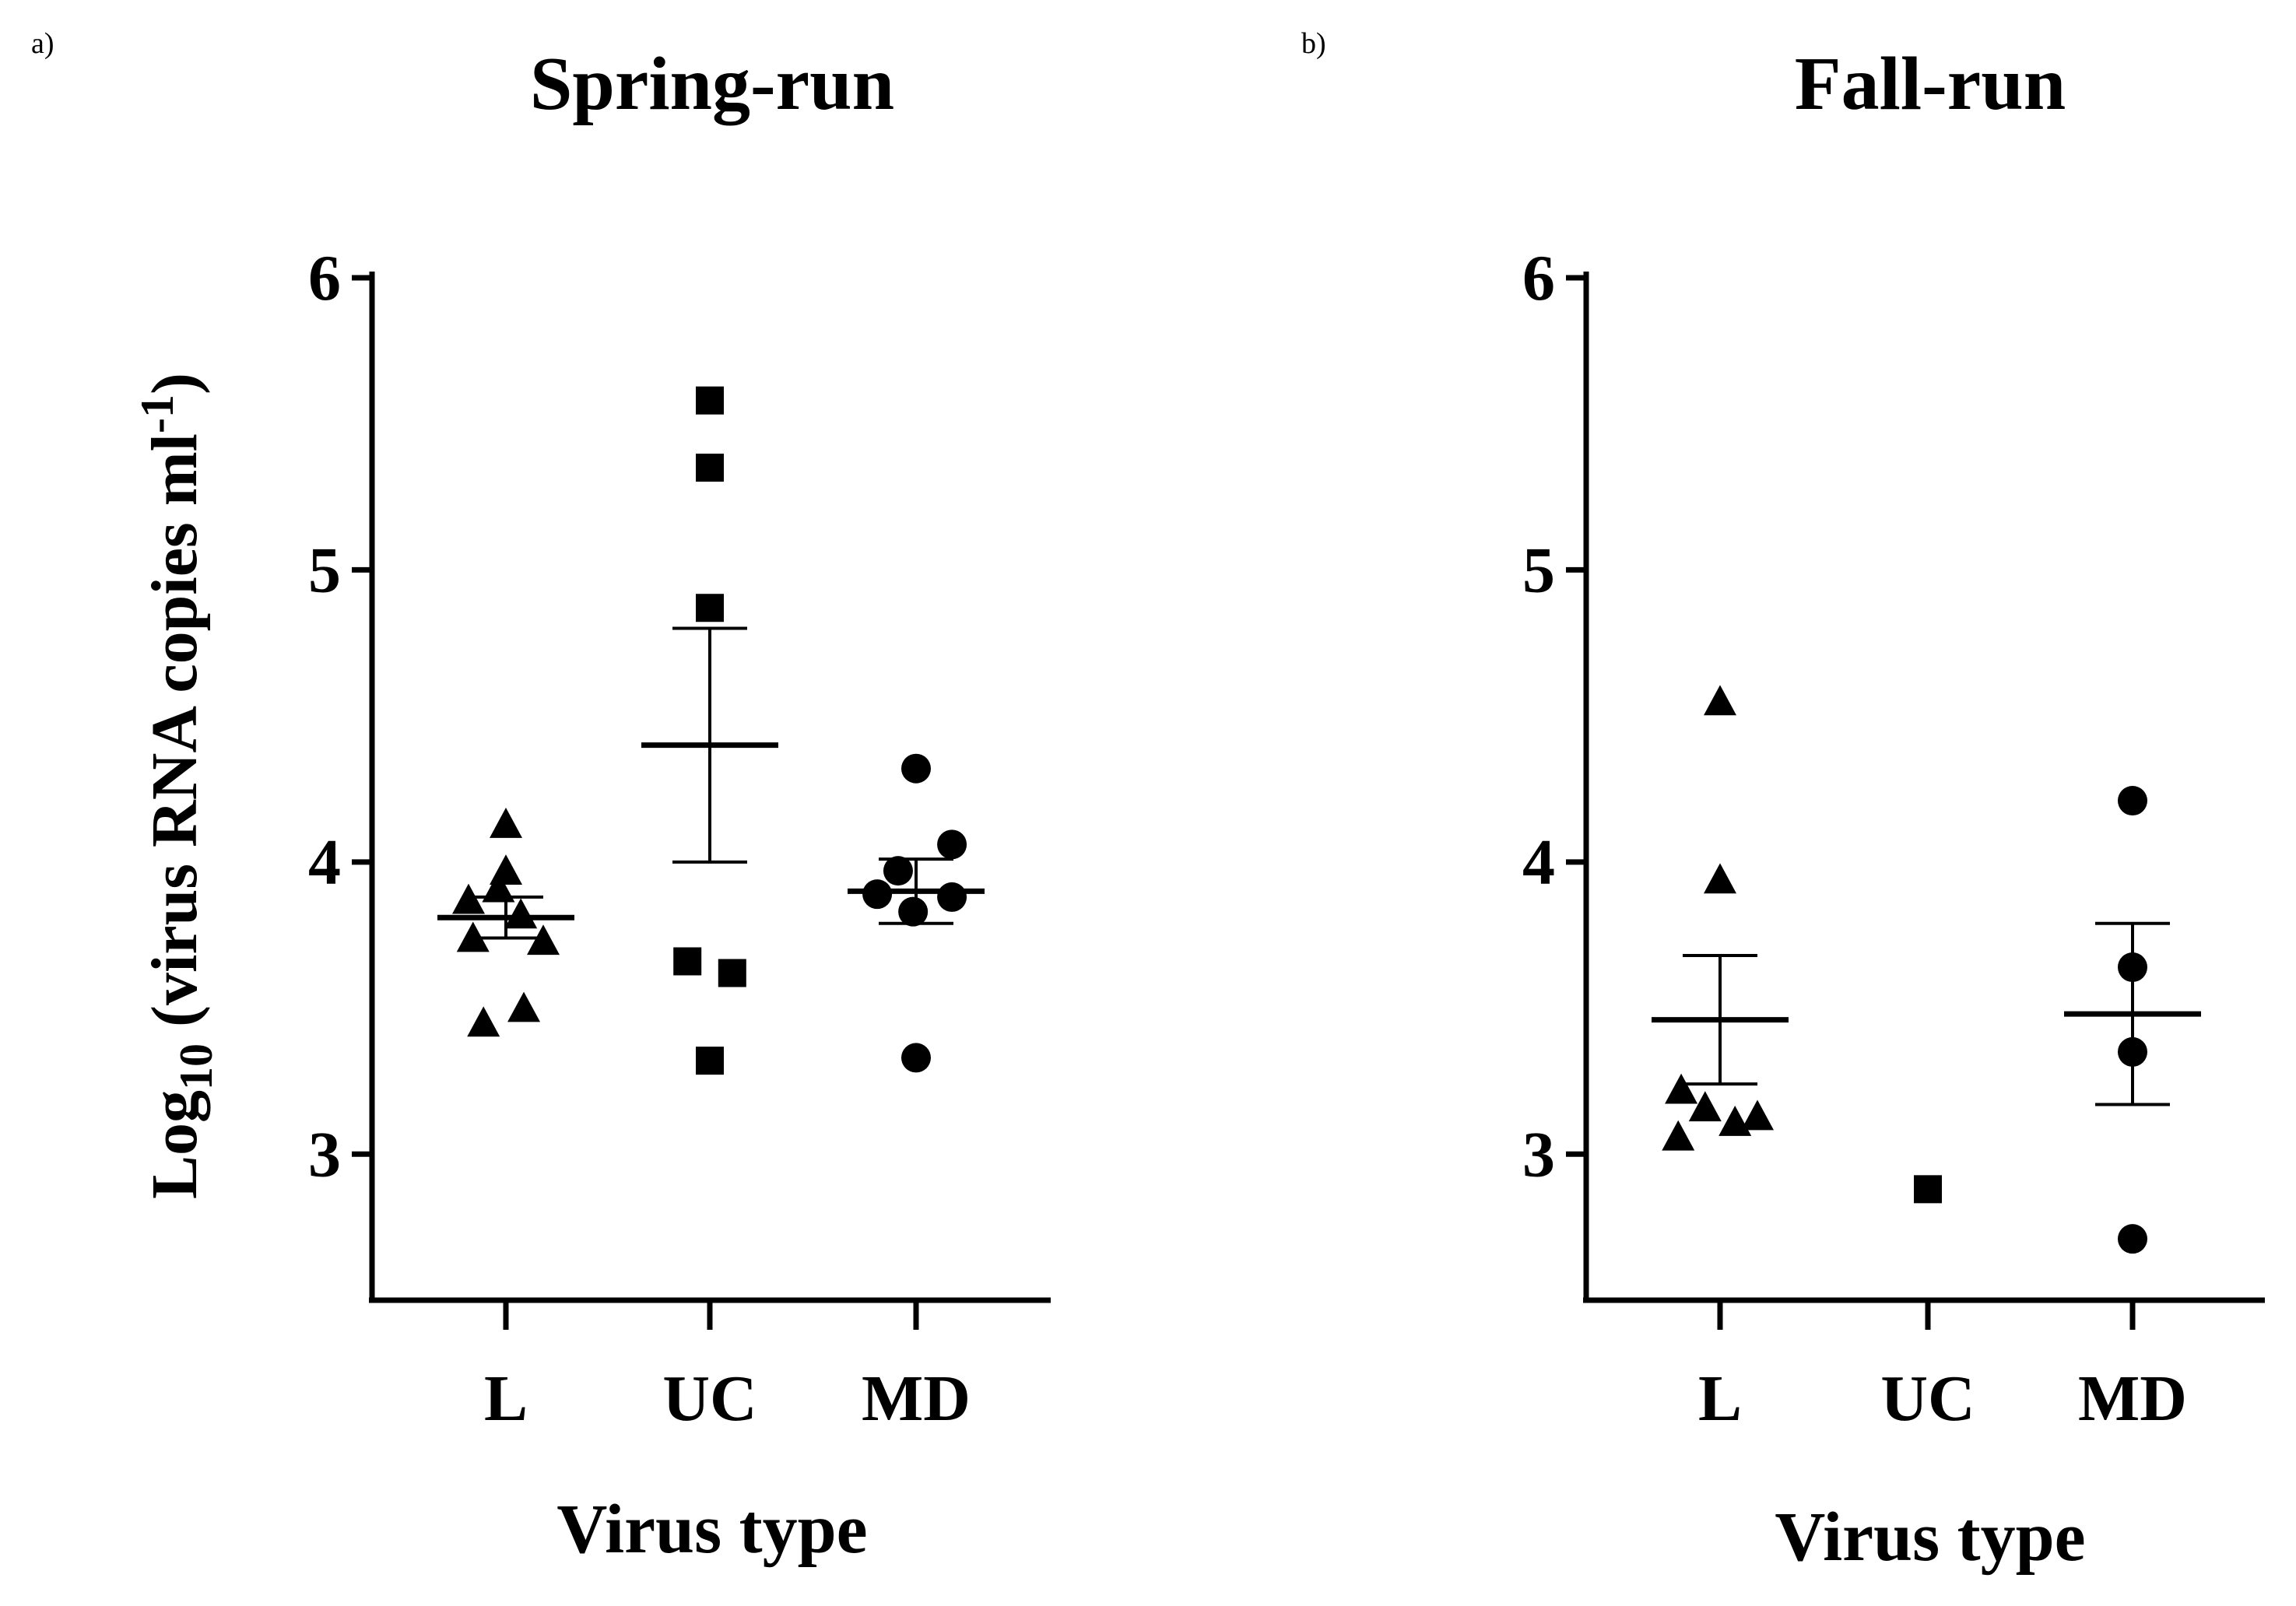  What do you see at coordinates (196, 1067) in the screenshot?
I see `y-axis-label-subscript: 10` at bounding box center [196, 1067].